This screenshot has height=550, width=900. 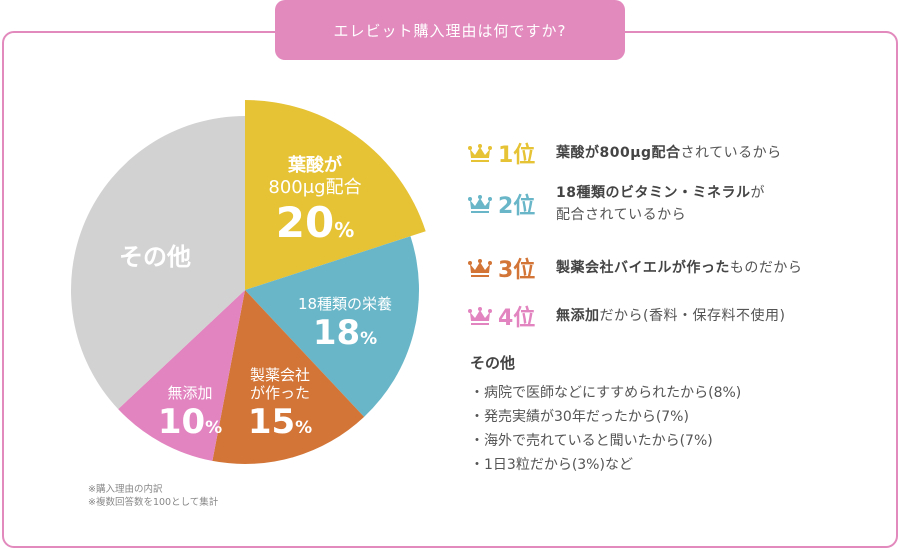 I want to click on rank-item-1: 1位 葉酸が800μg配合されているから, so click(x=625, y=153).